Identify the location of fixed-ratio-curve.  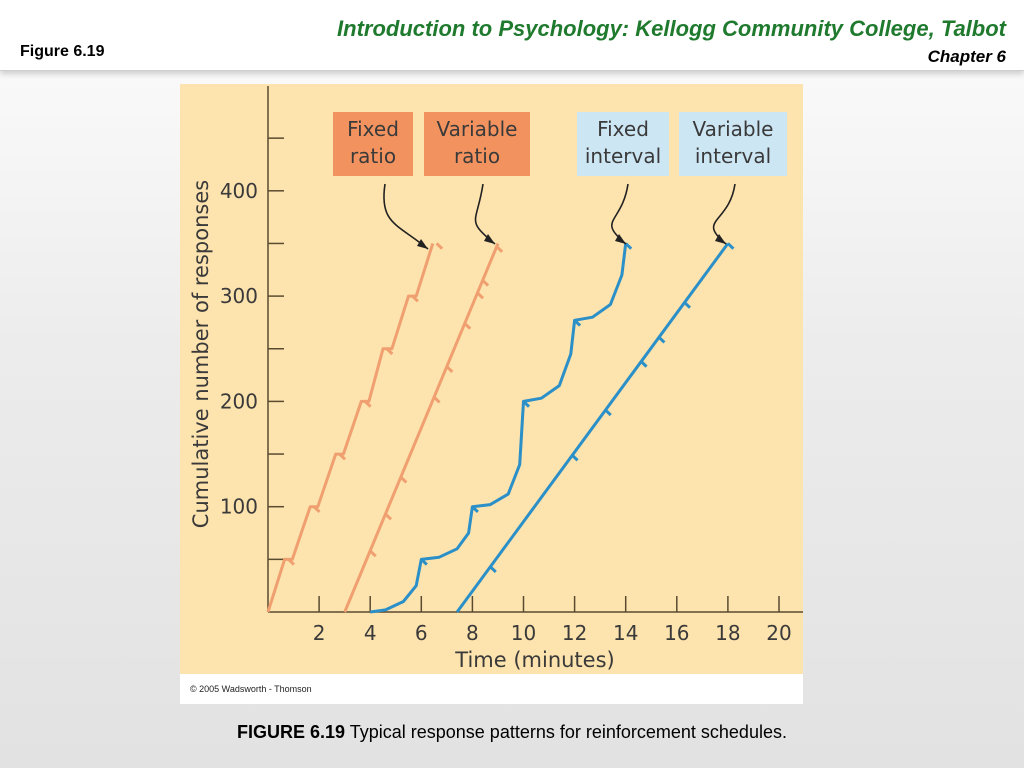
(350, 428).